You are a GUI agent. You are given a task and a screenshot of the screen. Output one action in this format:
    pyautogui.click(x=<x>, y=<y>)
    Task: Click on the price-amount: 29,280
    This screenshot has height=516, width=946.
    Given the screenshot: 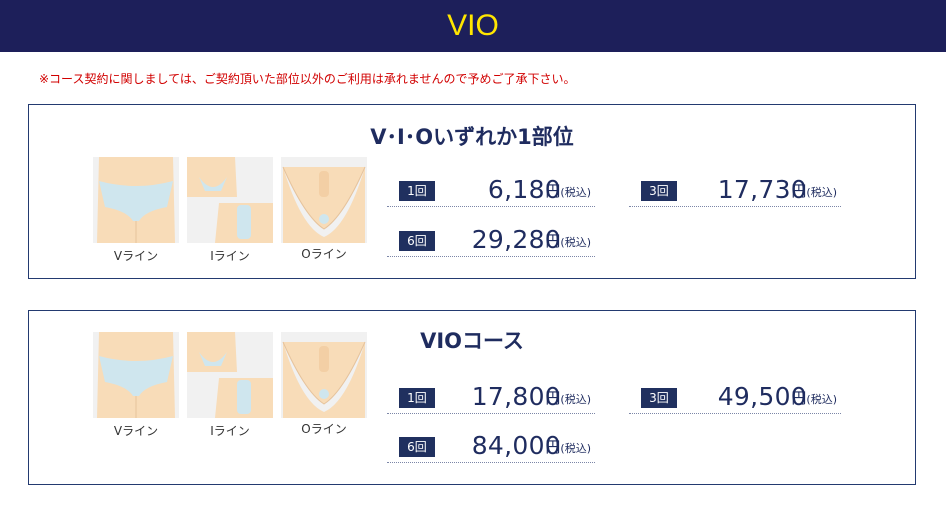 What is the action you would take?
    pyautogui.click(x=516, y=239)
    